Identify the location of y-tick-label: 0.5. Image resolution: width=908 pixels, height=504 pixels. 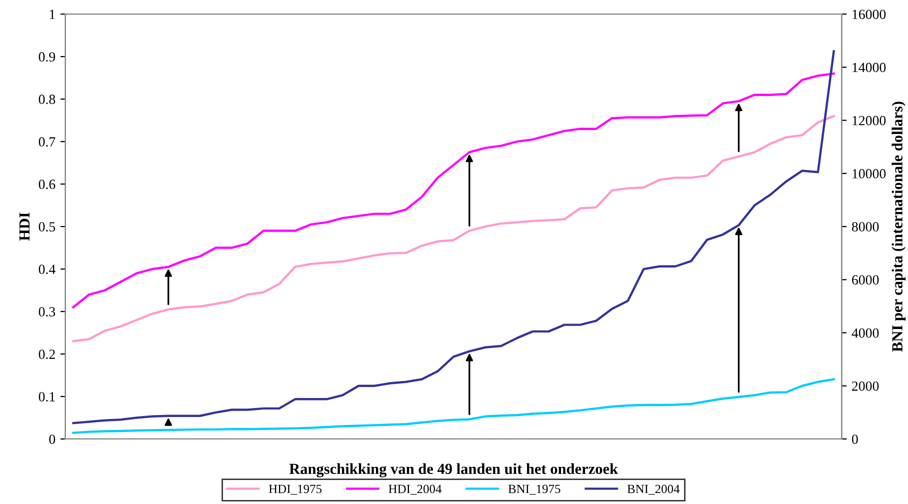
(47, 227).